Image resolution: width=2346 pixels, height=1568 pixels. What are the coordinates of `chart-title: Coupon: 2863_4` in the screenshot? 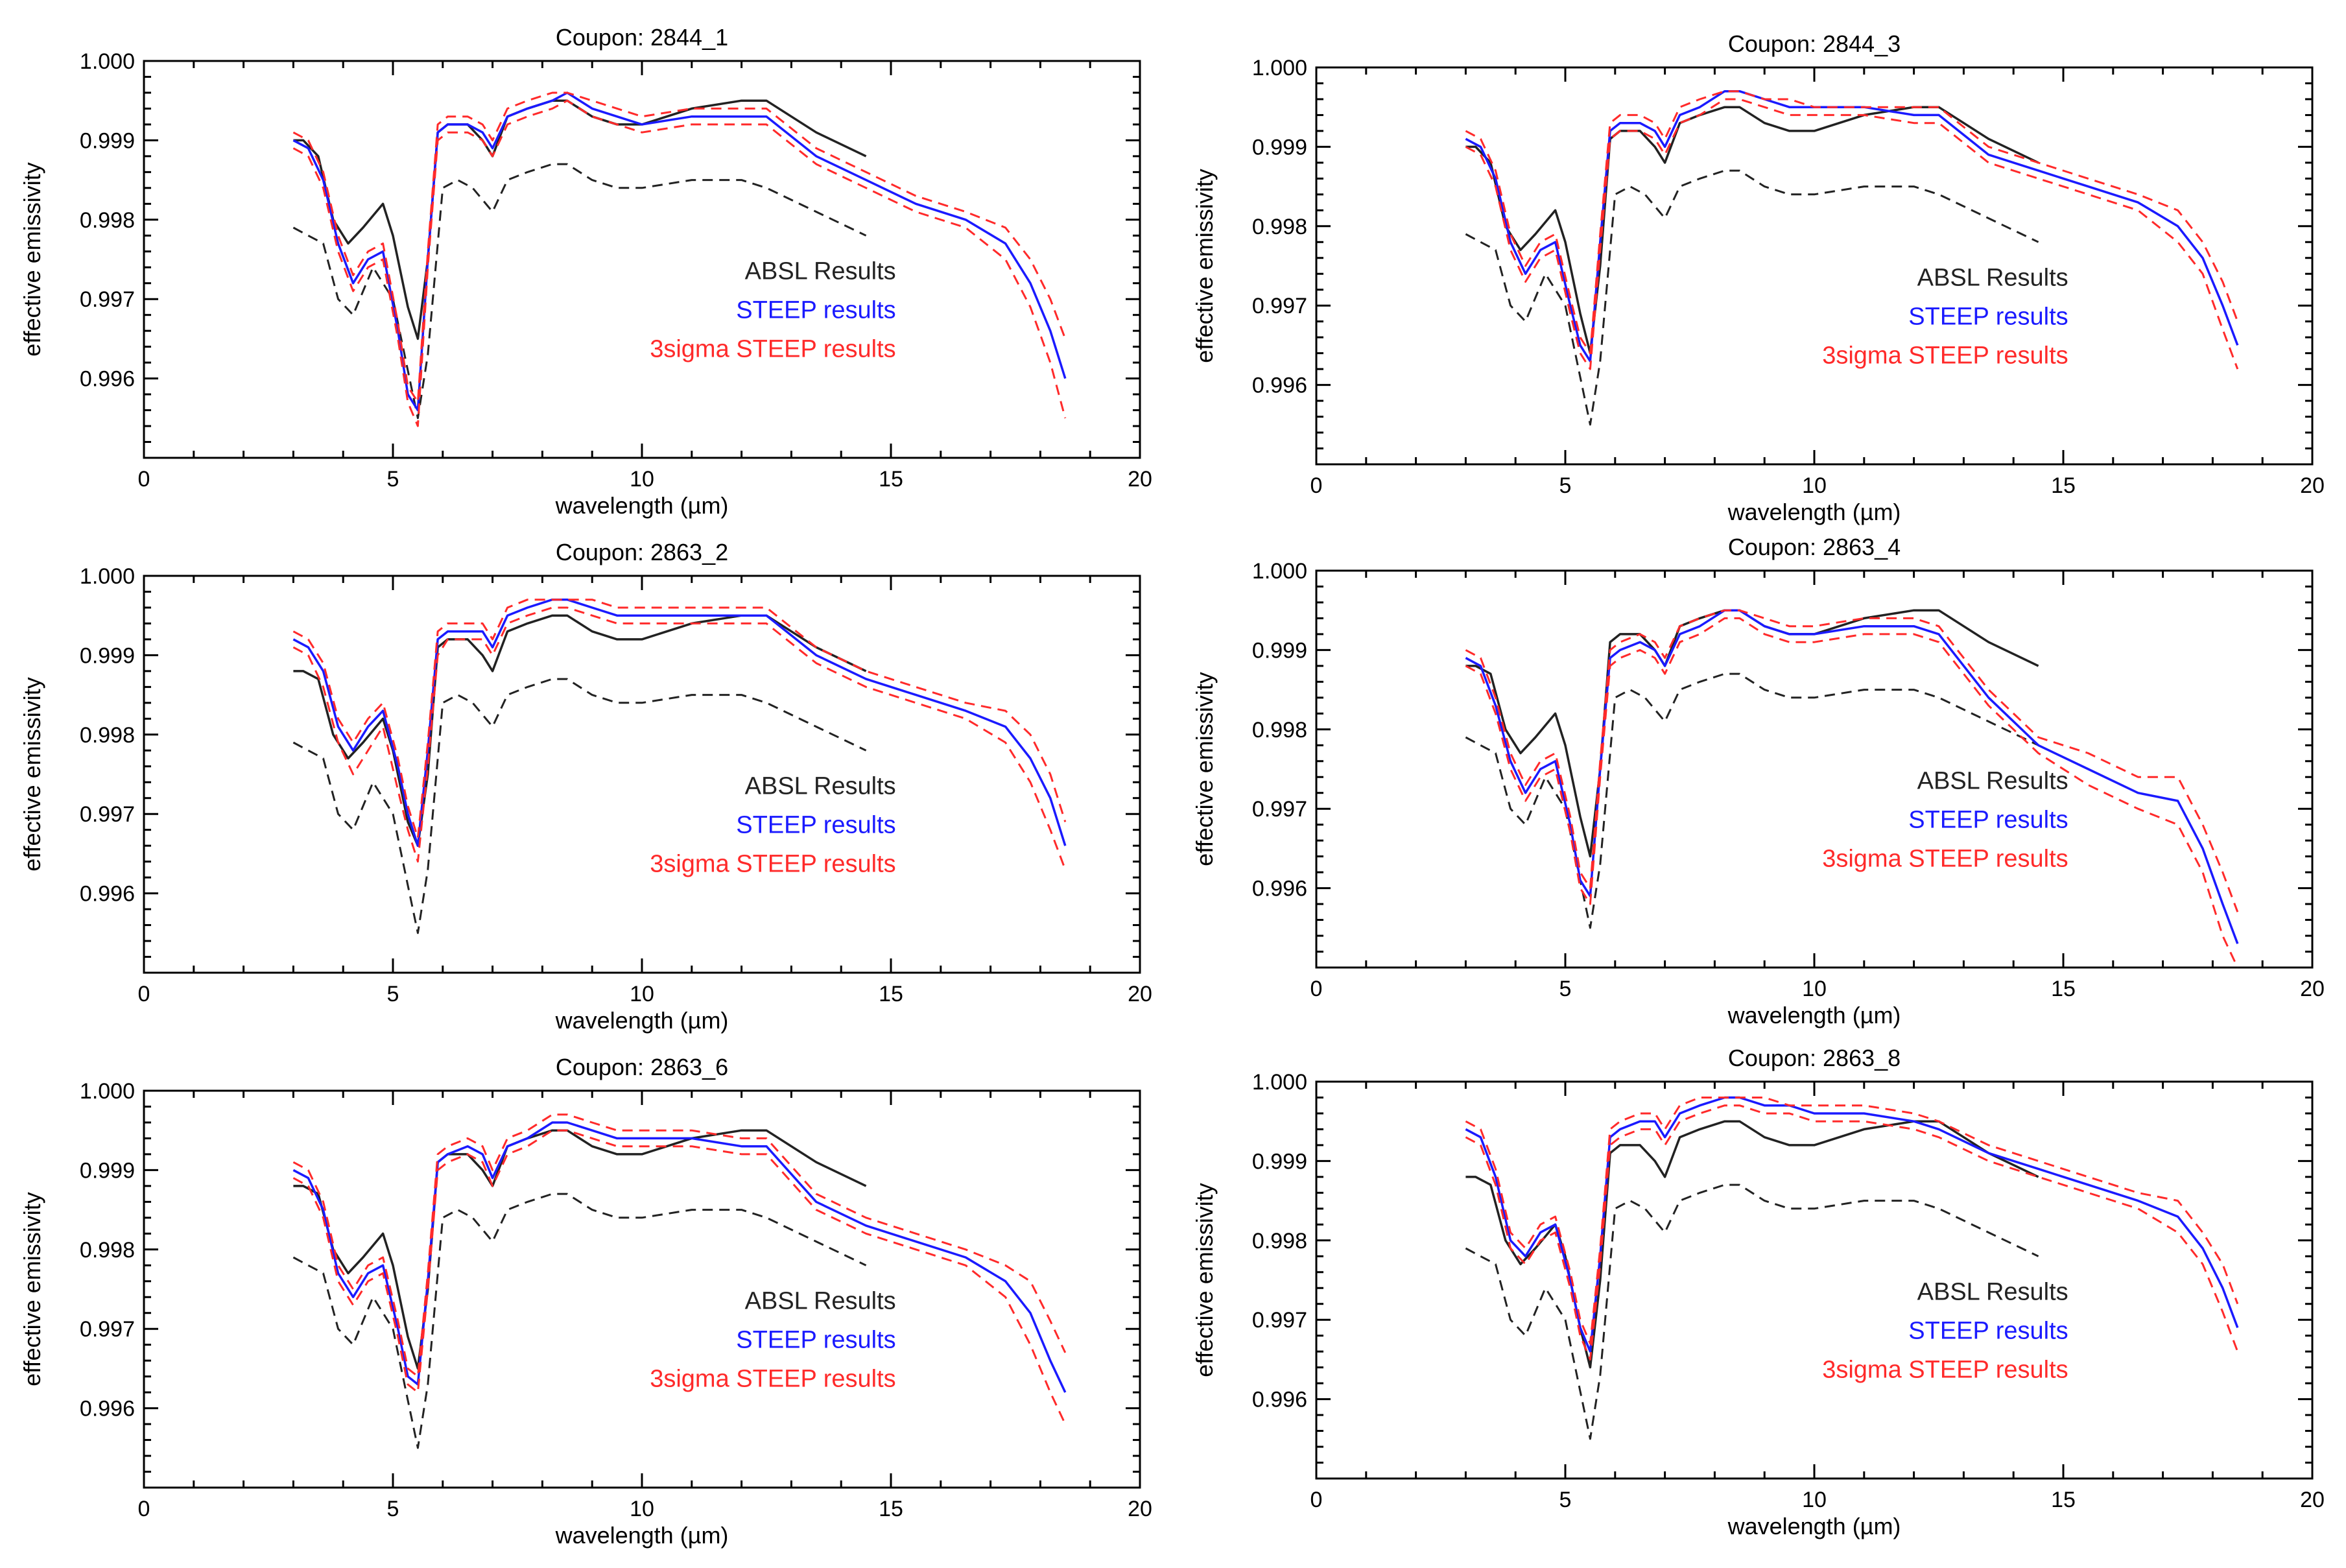 It's located at (1815, 547).